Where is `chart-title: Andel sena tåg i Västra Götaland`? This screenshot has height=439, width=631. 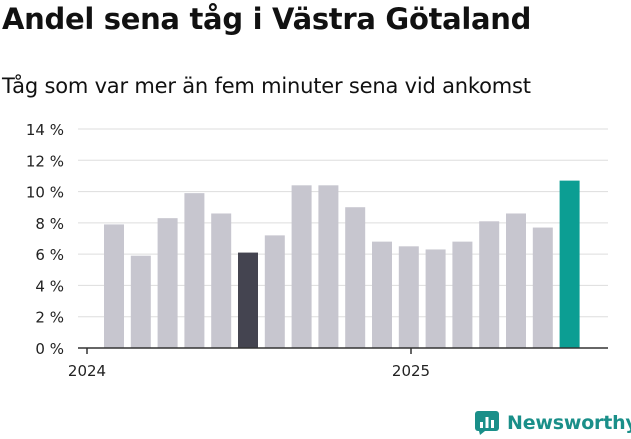 chart-title: Andel sena tåg i Västra Götaland is located at coordinates (267, 19).